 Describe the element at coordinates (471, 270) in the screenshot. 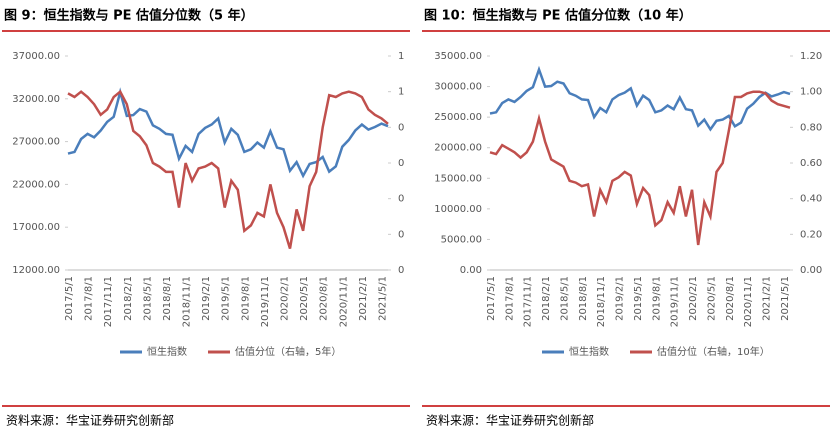

I see `y-tick-label: 0.00` at that location.